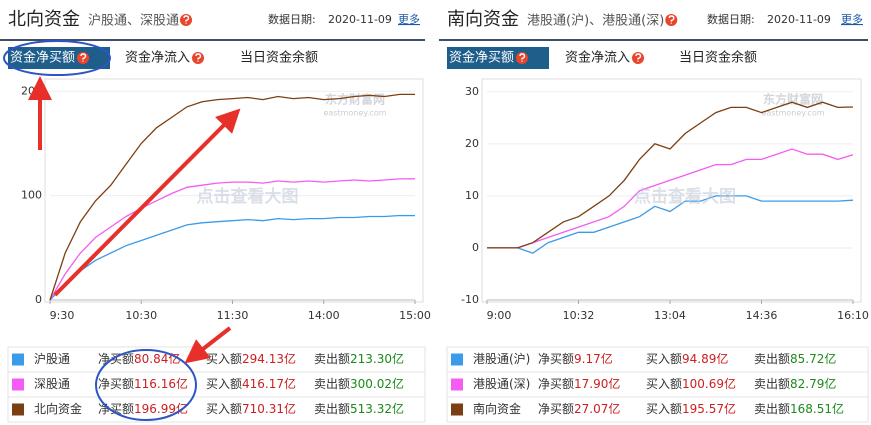 This screenshot has height=425, width=871. I want to click on x-tick-label: 10:32, so click(579, 315).